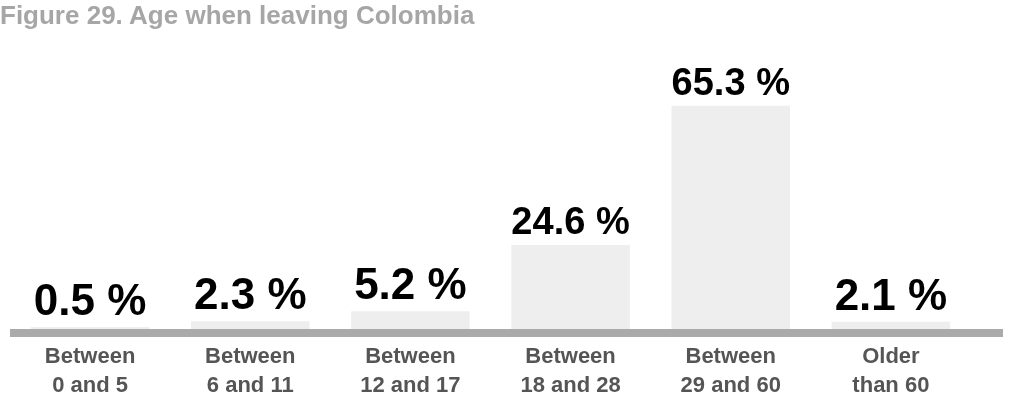  I want to click on data-label: 5.2 %, so click(410, 284).